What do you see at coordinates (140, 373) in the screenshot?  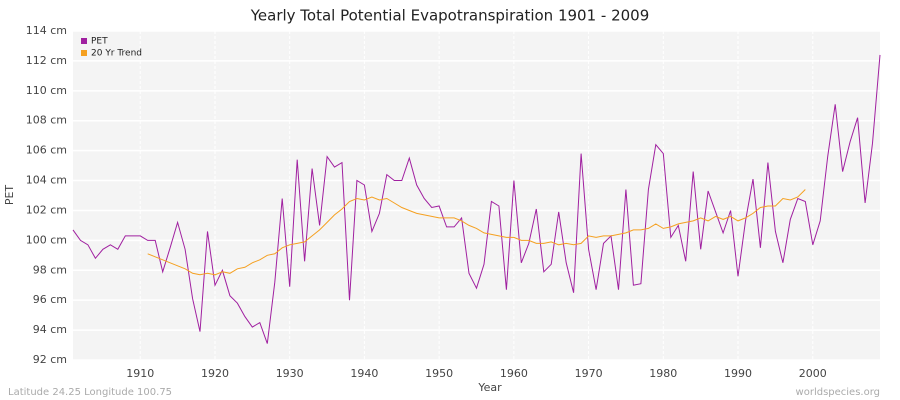 I see `x-tick-label: 1910` at bounding box center [140, 373].